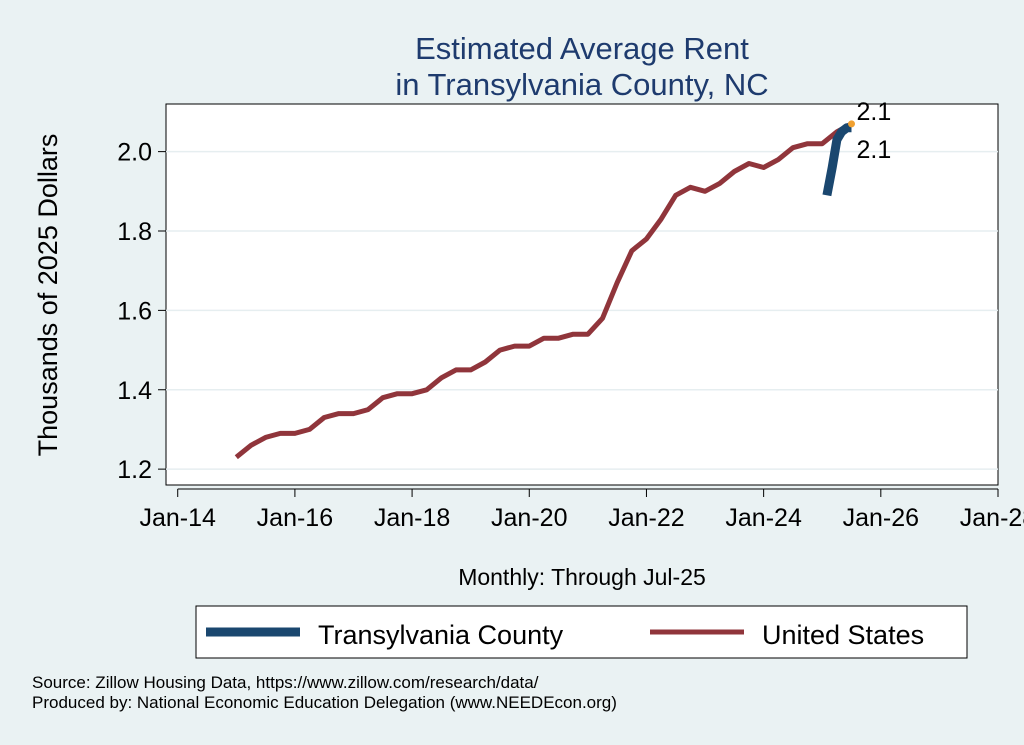 This screenshot has width=1024, height=745. Describe the element at coordinates (134, 232) in the screenshot. I see `y-tick-label: 1.8` at that location.